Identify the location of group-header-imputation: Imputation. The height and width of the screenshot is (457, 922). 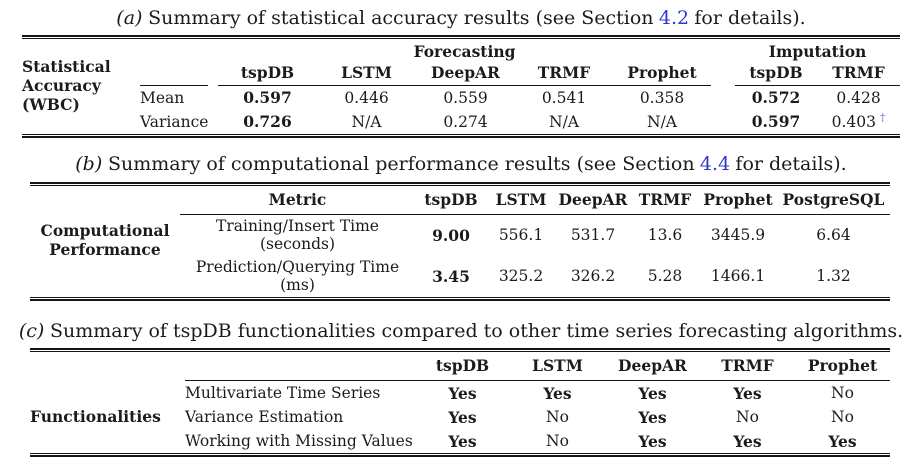
(817, 51).